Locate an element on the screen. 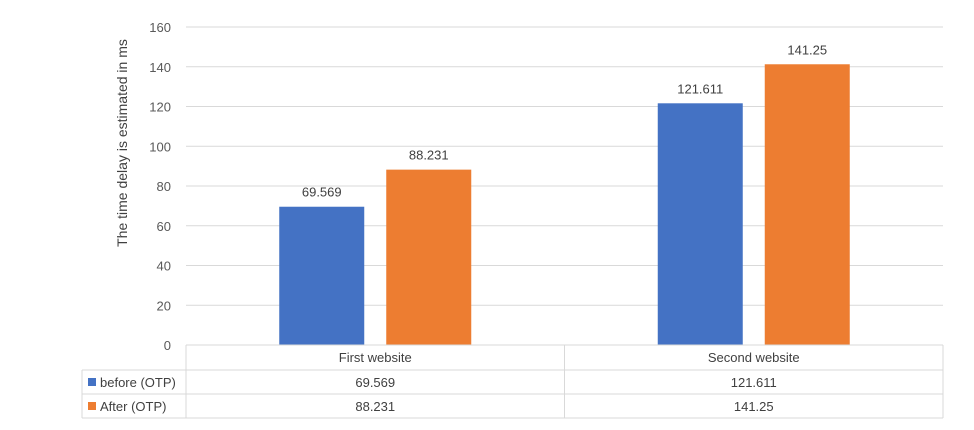  table-cell: 69.569 is located at coordinates (375, 382).